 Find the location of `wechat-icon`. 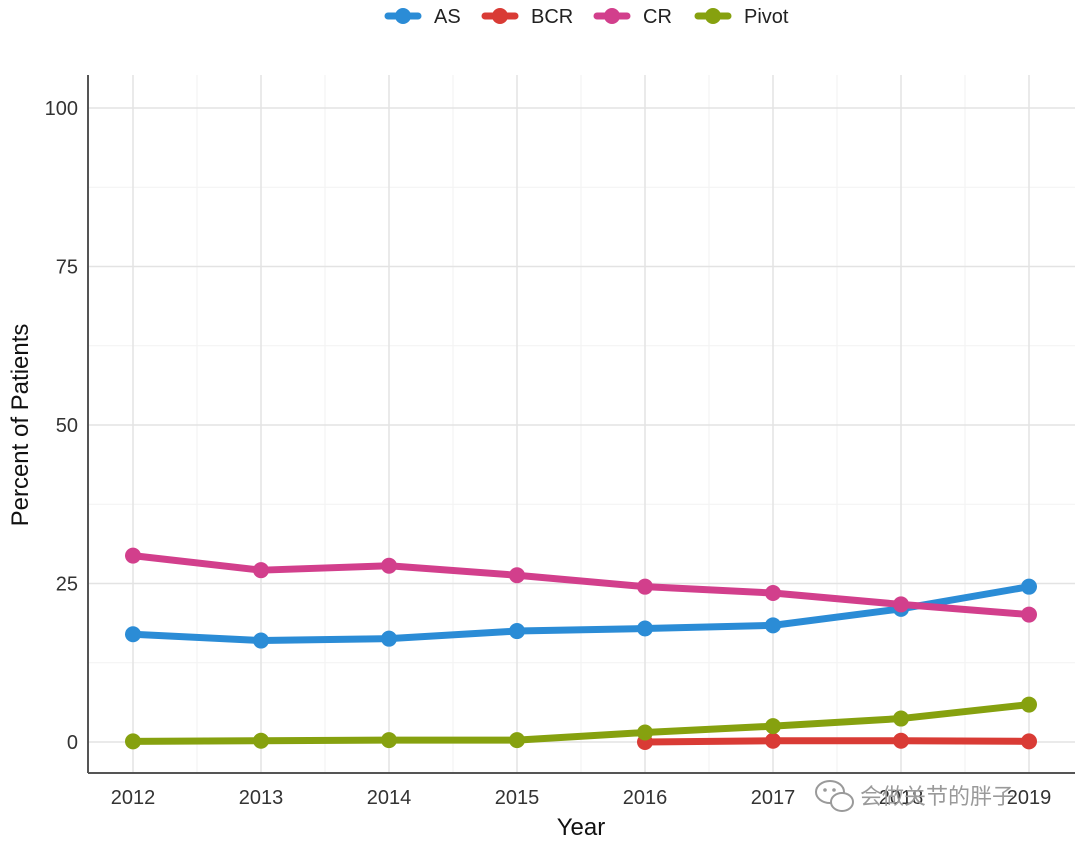

wechat-icon is located at coordinates (834, 796).